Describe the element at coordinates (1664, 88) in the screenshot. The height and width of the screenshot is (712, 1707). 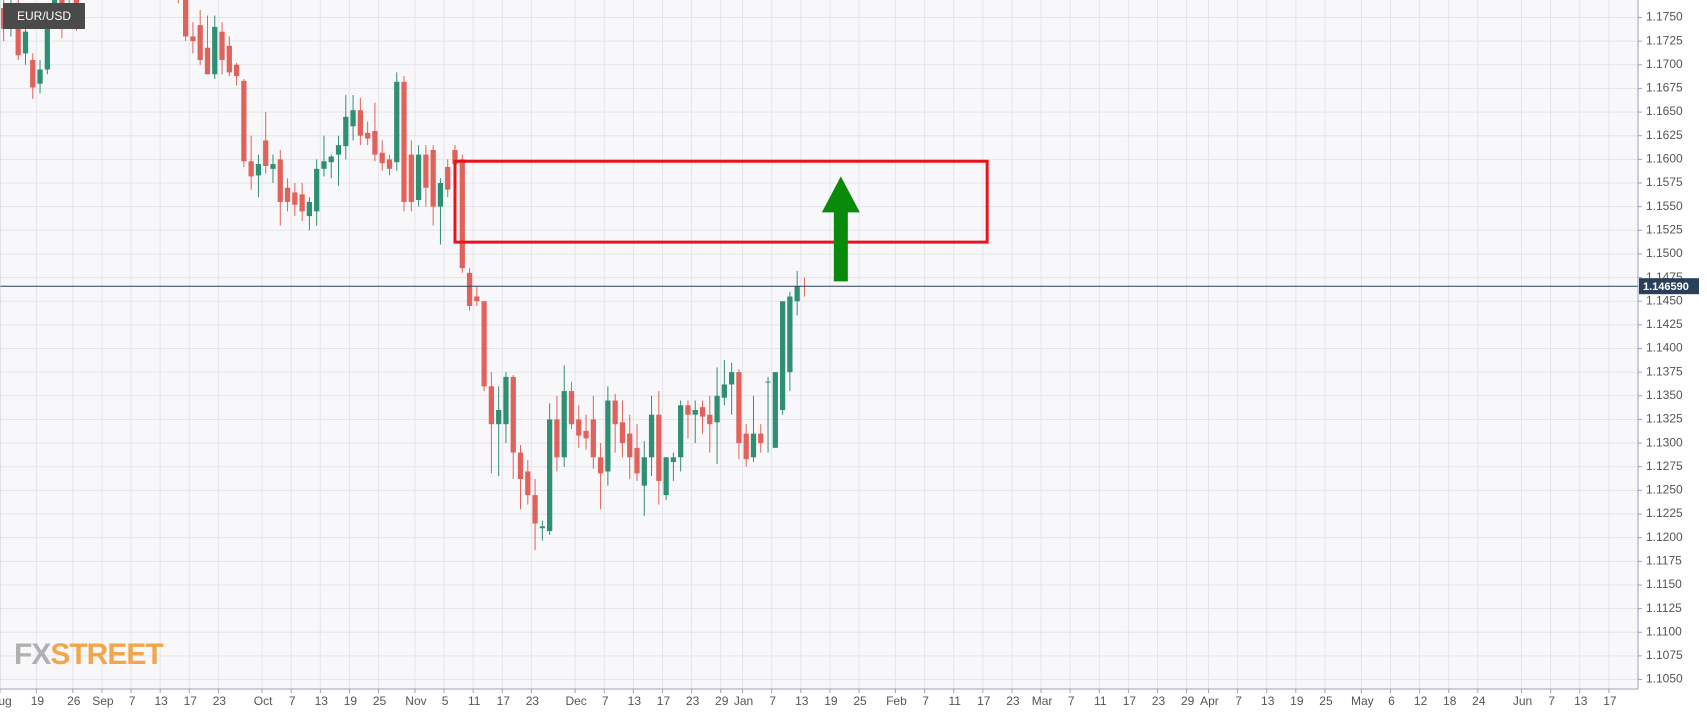
I see `y-tick-label: 1.1675` at that location.